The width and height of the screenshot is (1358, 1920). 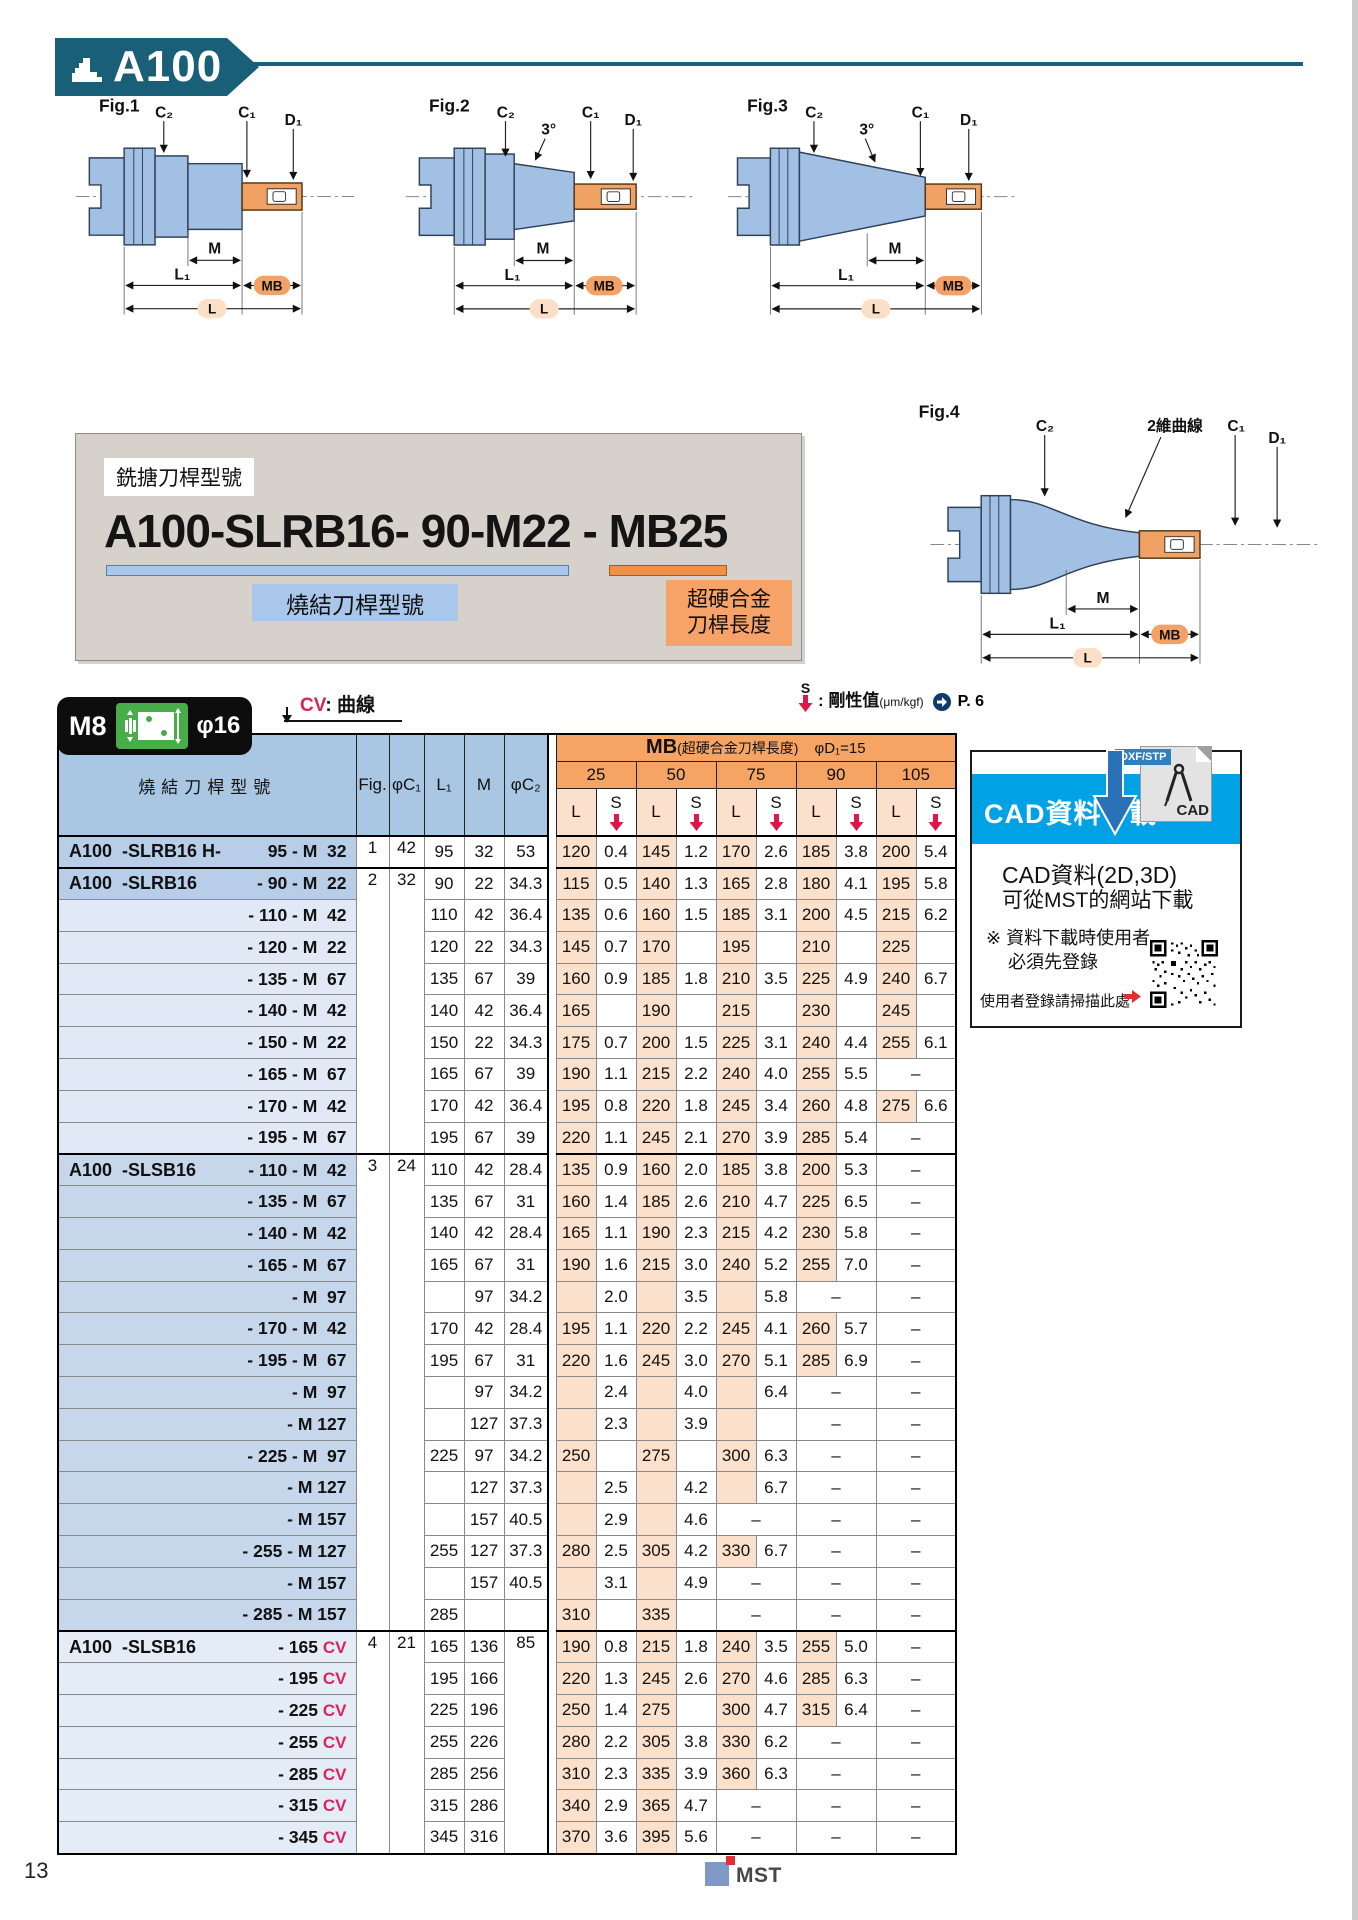 I want to click on cad-file-icon: DXF/STP CAD, so click(x=1163, y=784).